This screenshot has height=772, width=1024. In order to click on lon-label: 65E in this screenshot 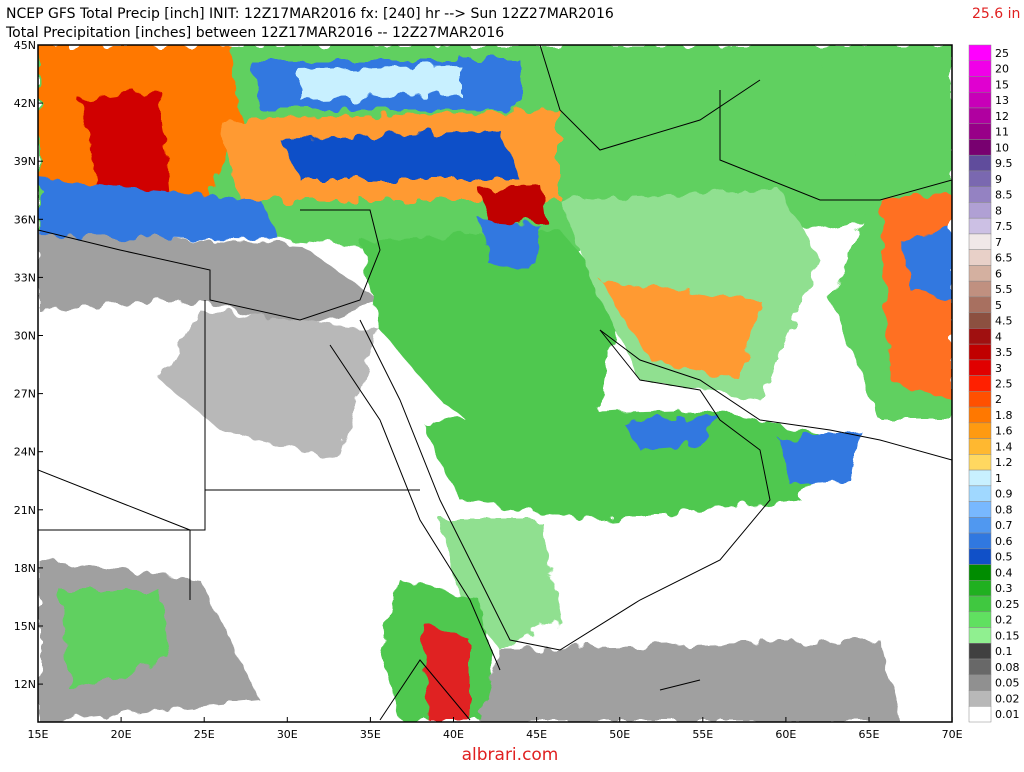, I will do `click(869, 734)`.